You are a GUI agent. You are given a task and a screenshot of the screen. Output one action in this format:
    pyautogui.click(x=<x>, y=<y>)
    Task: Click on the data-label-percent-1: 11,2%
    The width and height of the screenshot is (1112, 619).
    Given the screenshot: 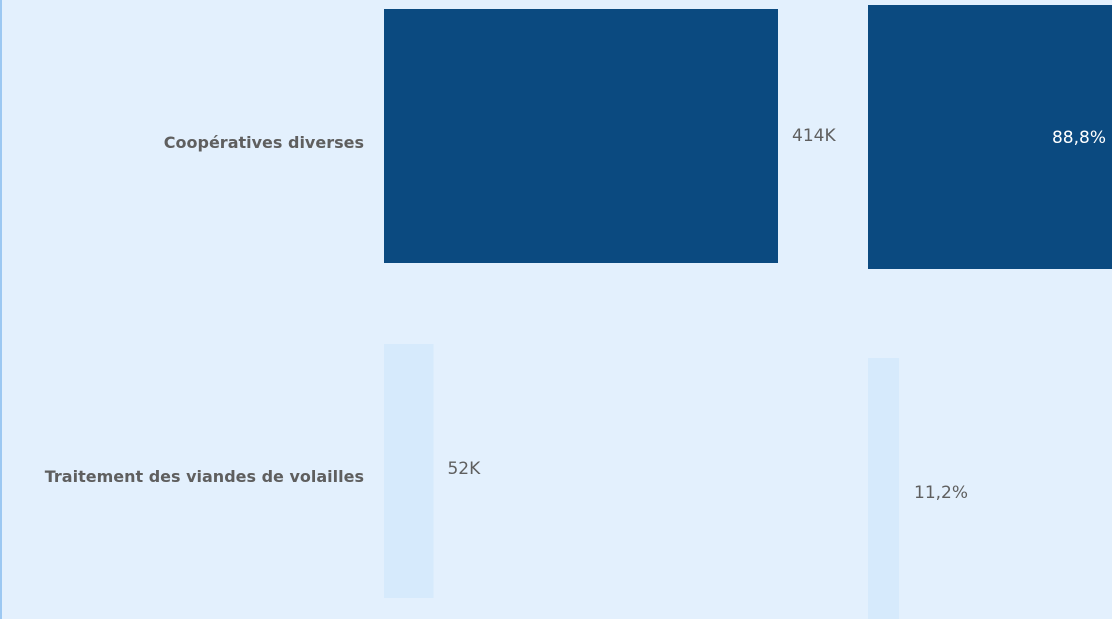 What is the action you would take?
    pyautogui.click(x=941, y=493)
    